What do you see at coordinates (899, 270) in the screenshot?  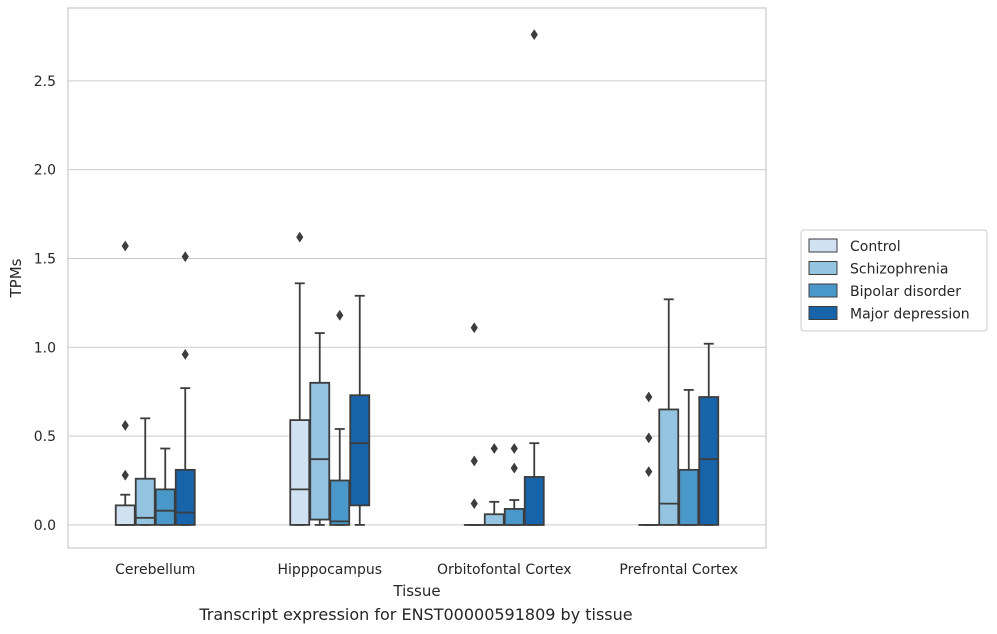 I see `legend-label: Schizophrenia` at bounding box center [899, 270].